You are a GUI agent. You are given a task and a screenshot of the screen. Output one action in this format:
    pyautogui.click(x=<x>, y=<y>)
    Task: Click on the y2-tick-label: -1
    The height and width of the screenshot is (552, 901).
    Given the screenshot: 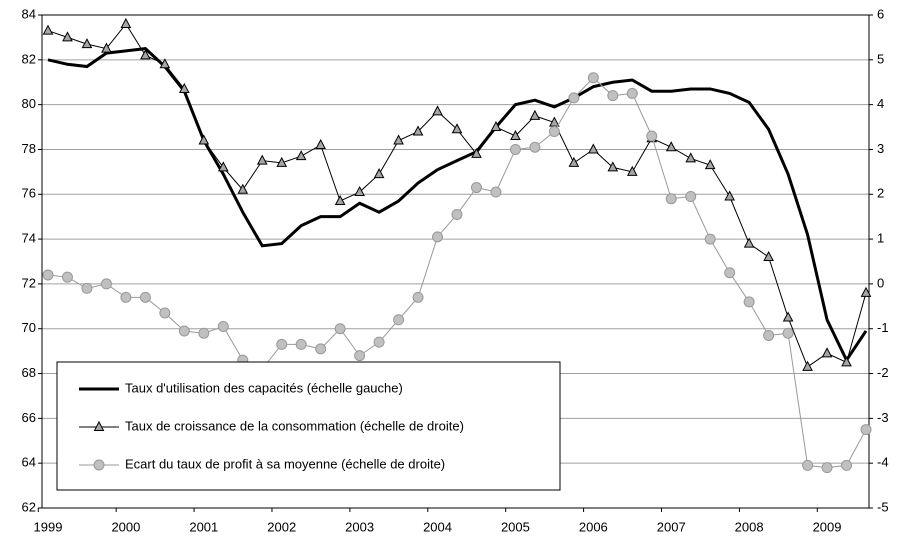 What is the action you would take?
    pyautogui.click(x=883, y=327)
    